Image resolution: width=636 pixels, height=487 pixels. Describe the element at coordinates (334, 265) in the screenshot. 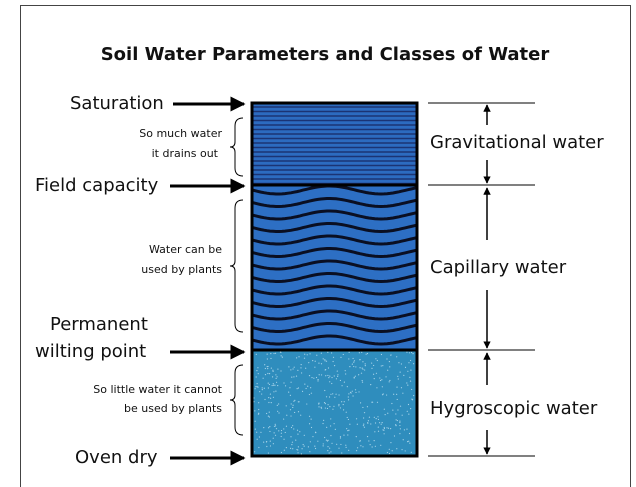

I see `wave` at that location.